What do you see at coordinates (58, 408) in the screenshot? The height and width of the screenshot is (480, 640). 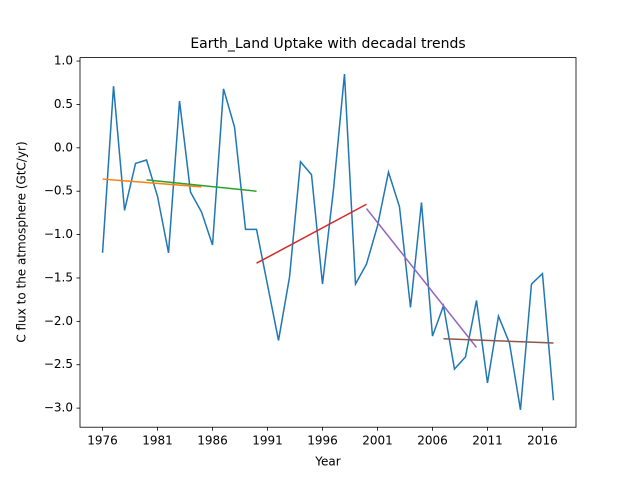 I see `y-tick-label: −3.0` at bounding box center [58, 408].